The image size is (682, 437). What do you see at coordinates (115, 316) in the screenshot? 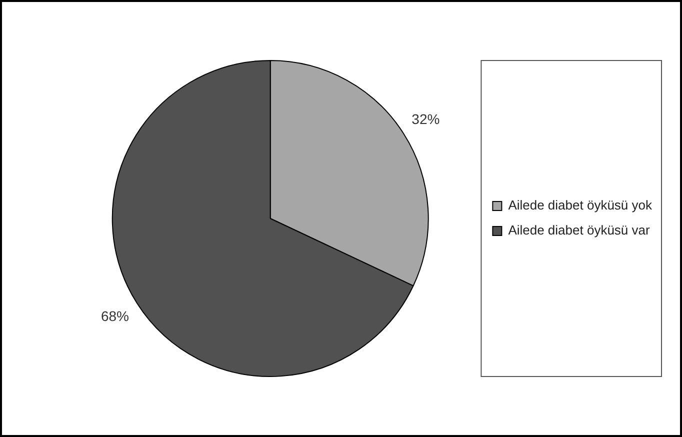
I see `data-label: 68%` at bounding box center [115, 316].